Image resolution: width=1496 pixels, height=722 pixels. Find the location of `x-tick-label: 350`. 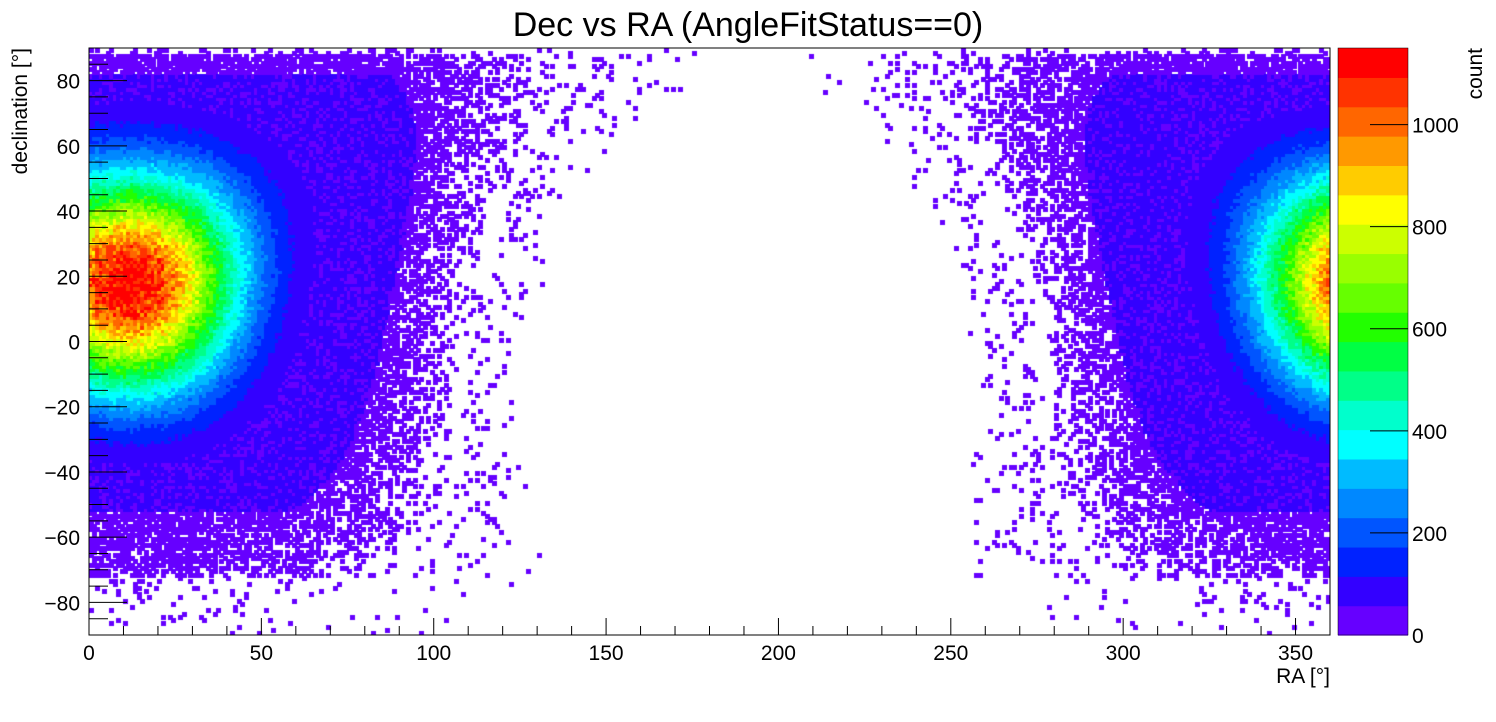

x-tick-label: 350 is located at coordinates (1295, 653).